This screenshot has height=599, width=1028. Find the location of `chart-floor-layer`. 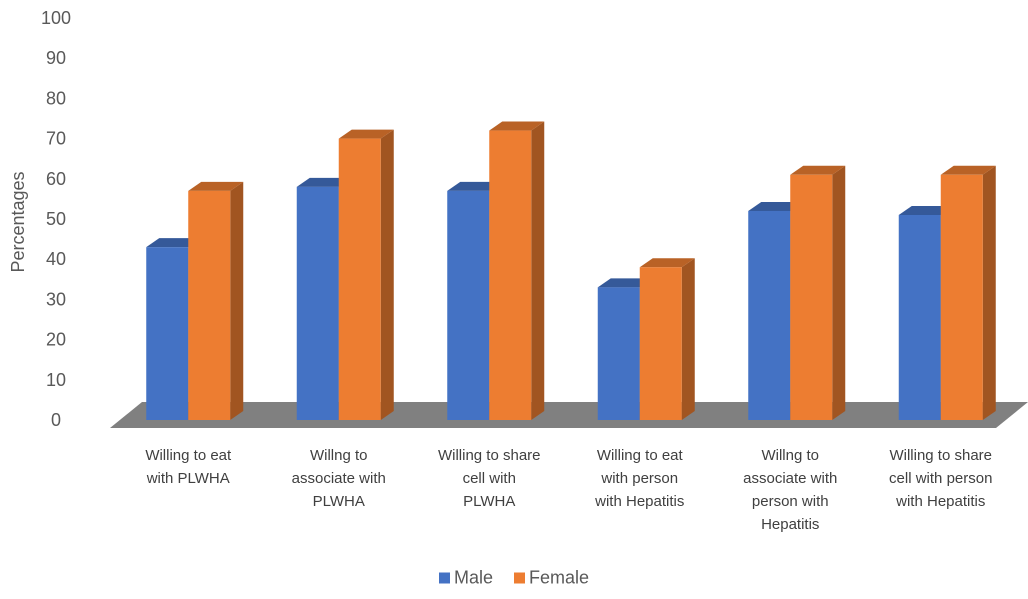

chart-floor-layer is located at coordinates (569, 415).